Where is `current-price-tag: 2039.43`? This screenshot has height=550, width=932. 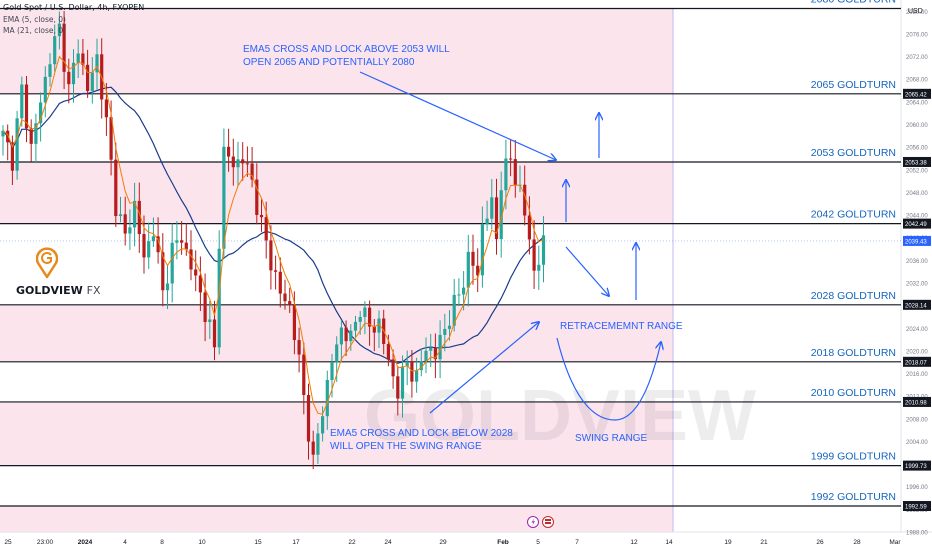
current-price-tag: 2039.43 is located at coordinates (916, 242).